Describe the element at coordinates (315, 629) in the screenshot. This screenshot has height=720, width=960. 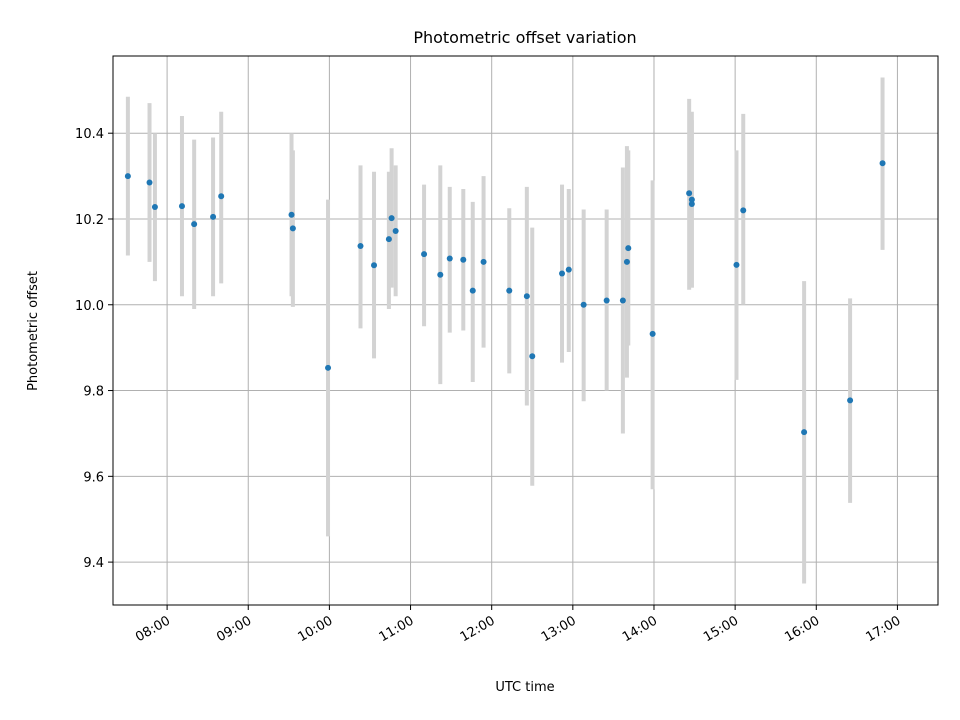
I see `x-tick-label: 10:00` at that location.